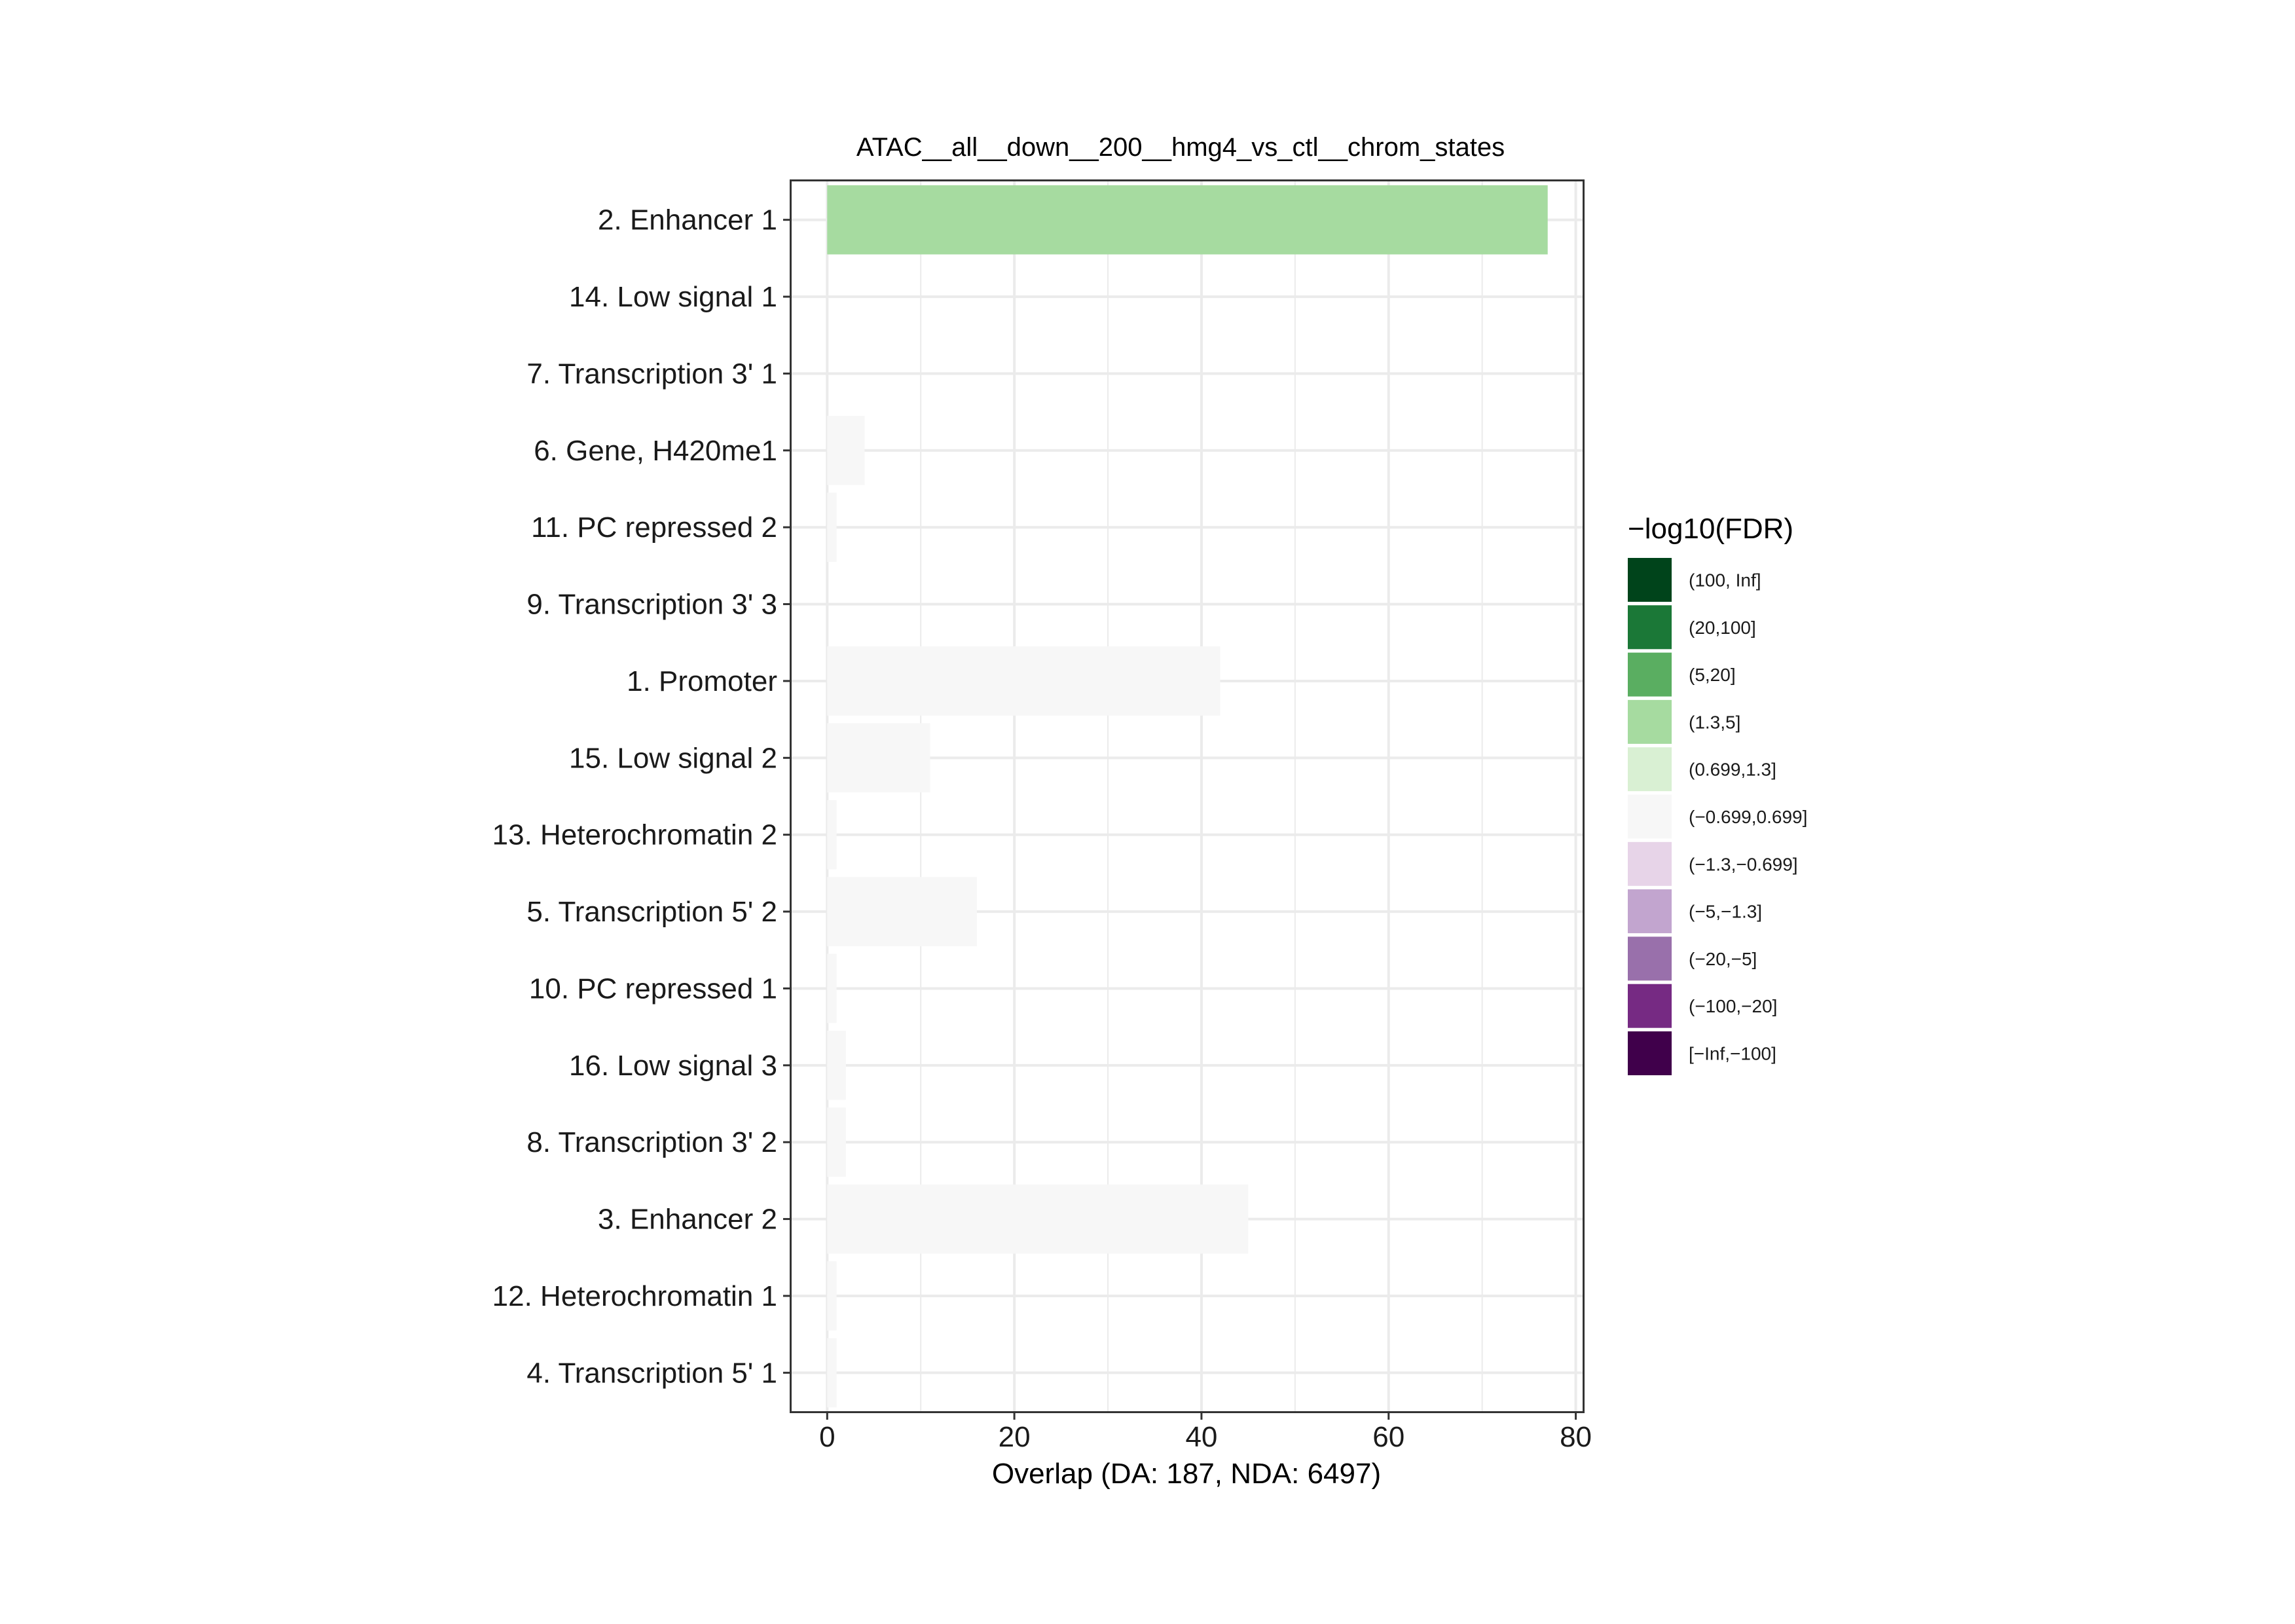  I want to click on x-axis: 0 20 40 60 80, so click(1205, 1432).